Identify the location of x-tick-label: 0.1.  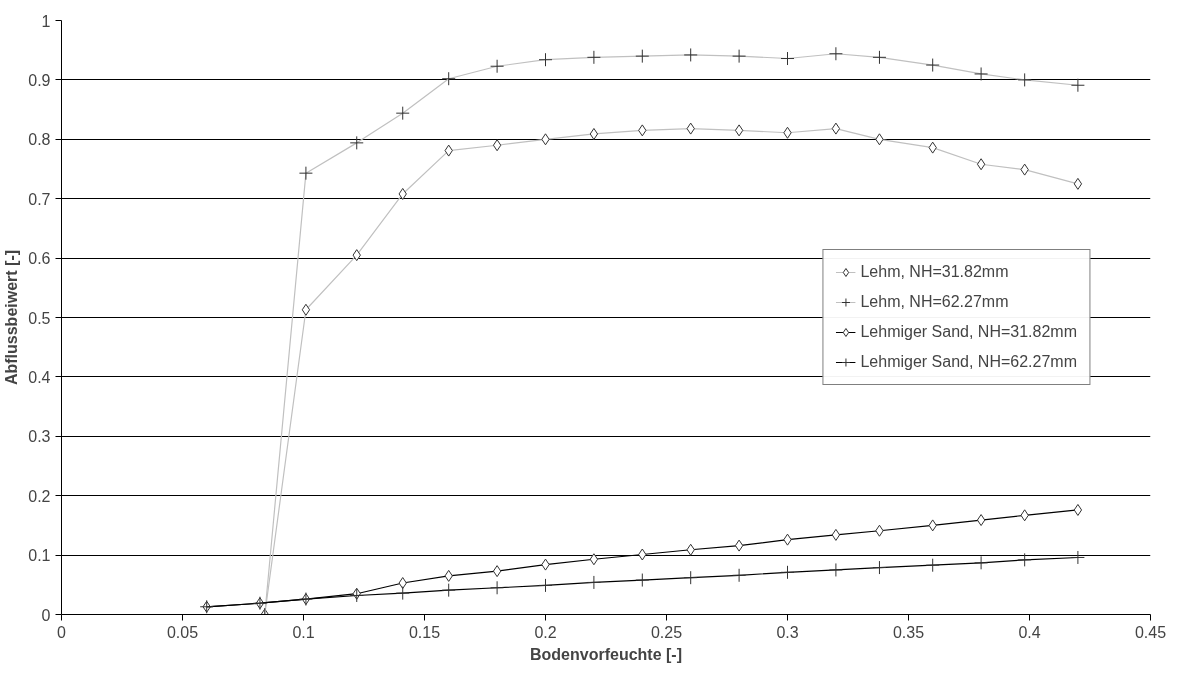
(303, 632).